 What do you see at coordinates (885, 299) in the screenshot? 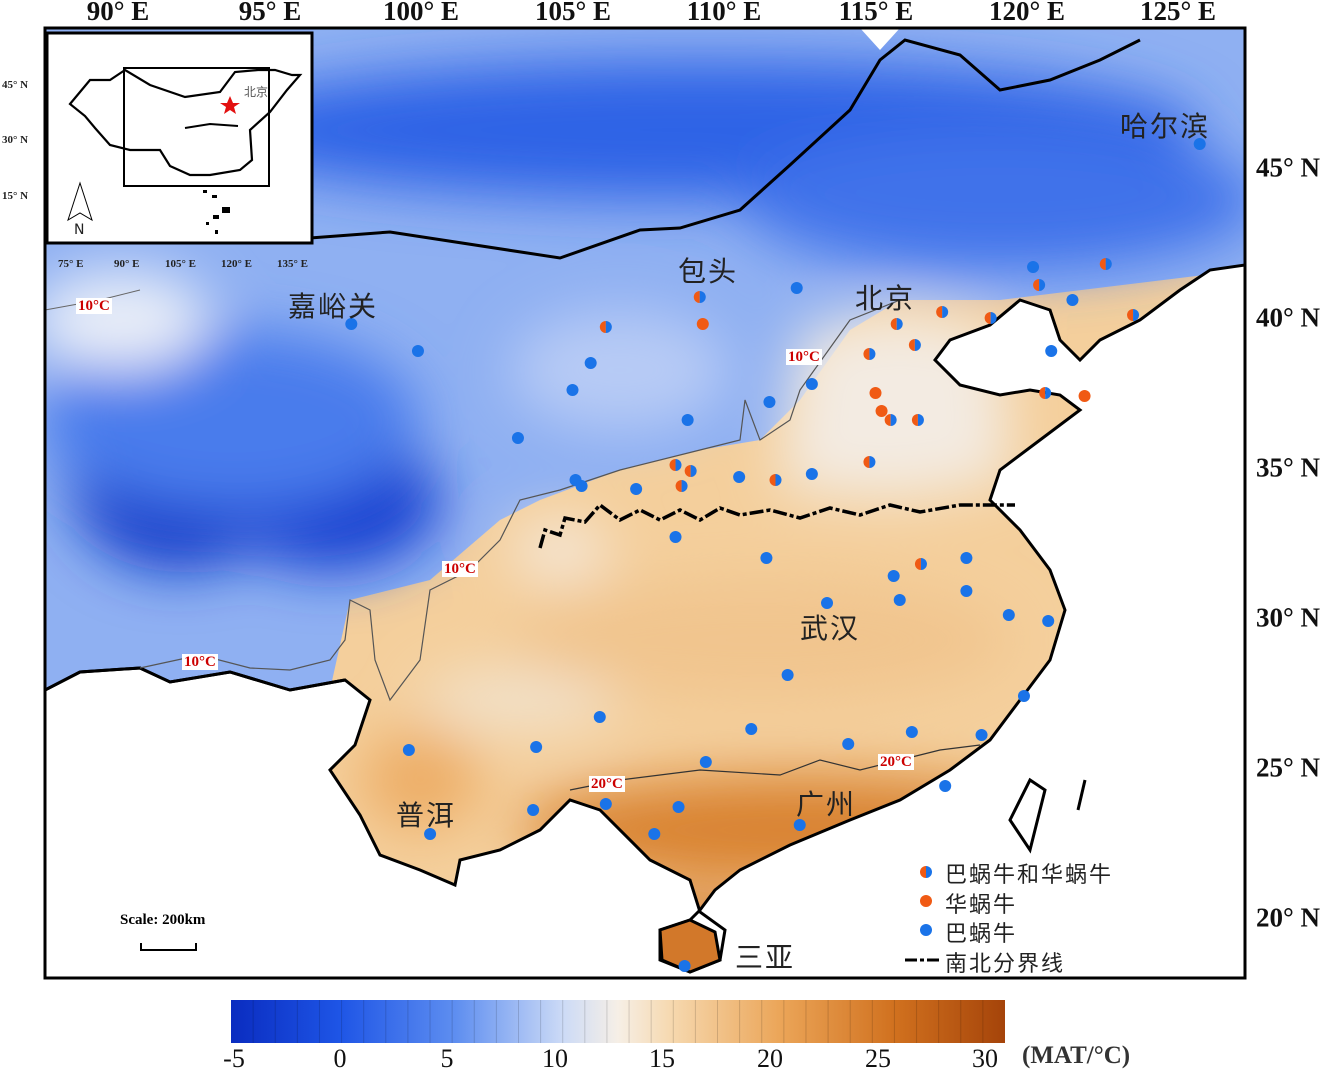
I see `city-label-beijing: 北京` at bounding box center [885, 299].